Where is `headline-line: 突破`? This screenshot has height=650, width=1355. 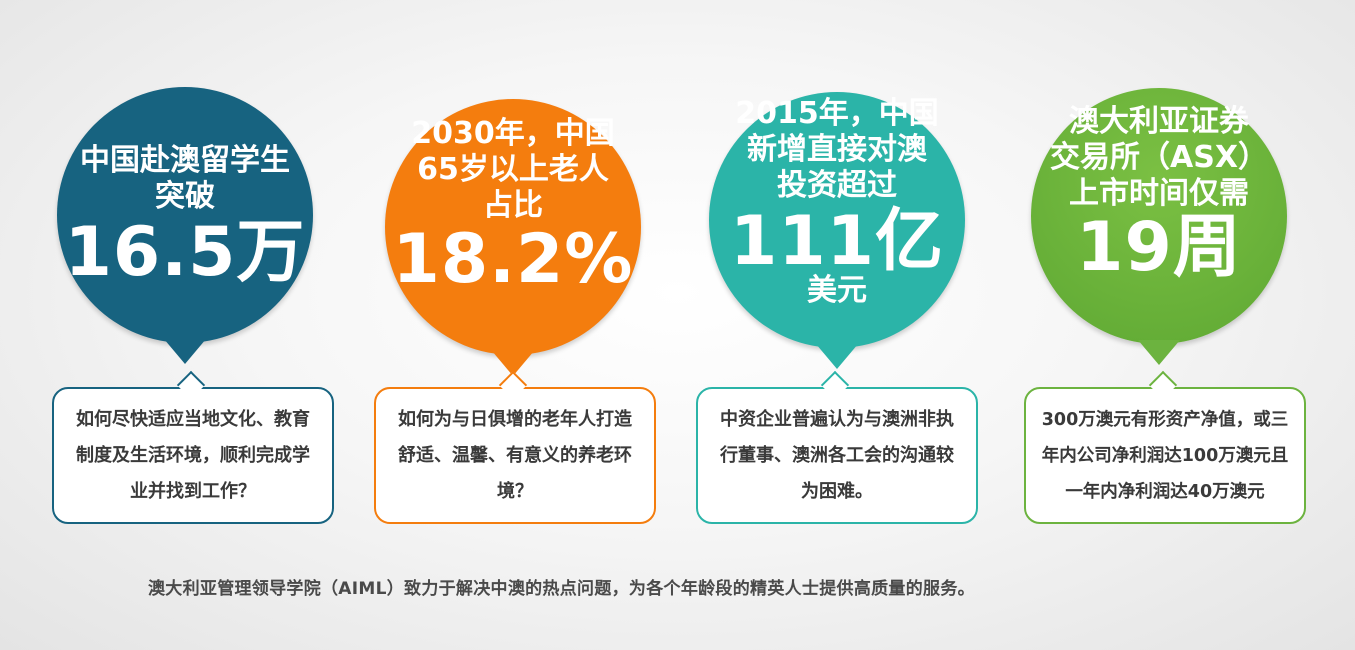 headline-line: 突破 is located at coordinates (185, 196).